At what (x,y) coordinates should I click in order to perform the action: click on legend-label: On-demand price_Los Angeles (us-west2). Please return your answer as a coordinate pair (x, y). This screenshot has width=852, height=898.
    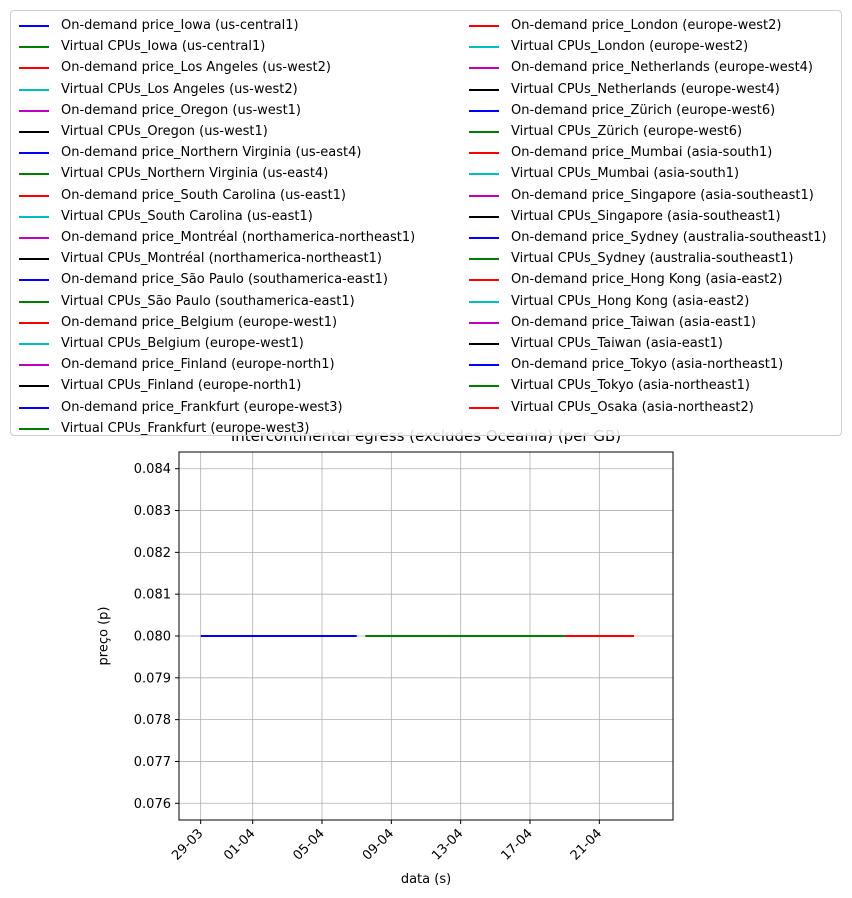
    Looking at the image, I should click on (196, 68).